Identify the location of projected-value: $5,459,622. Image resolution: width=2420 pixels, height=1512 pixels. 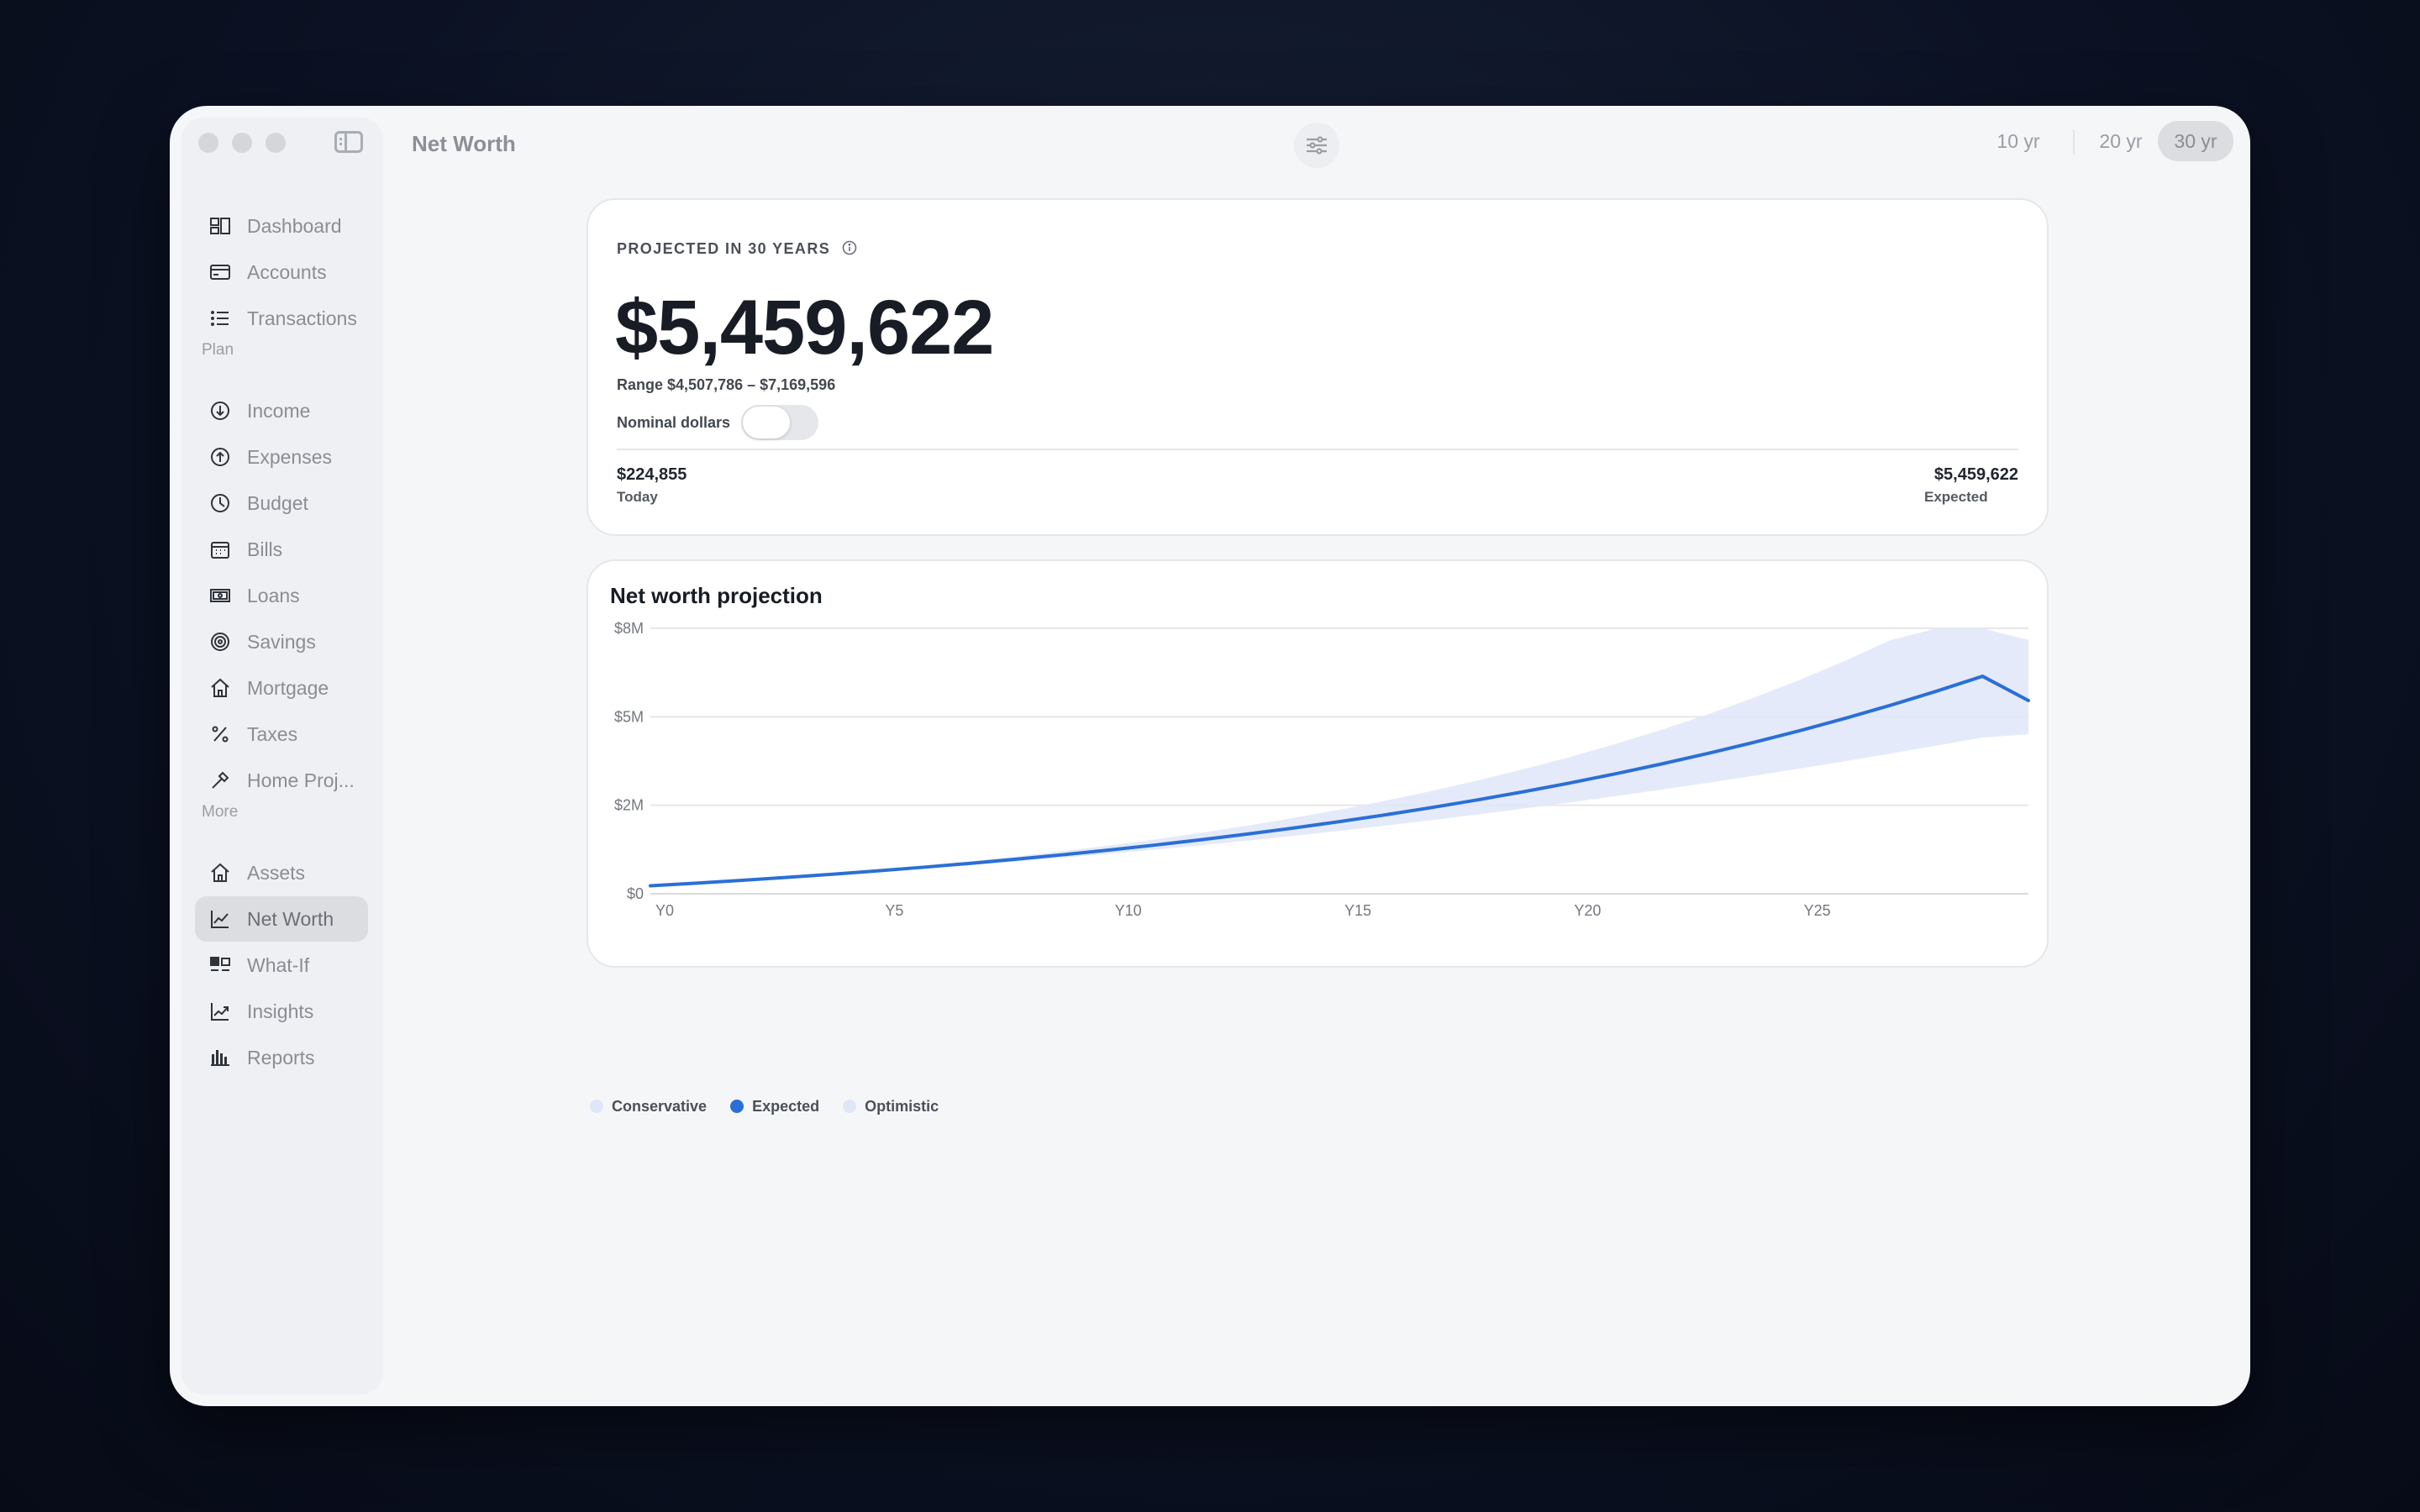
(804, 327).